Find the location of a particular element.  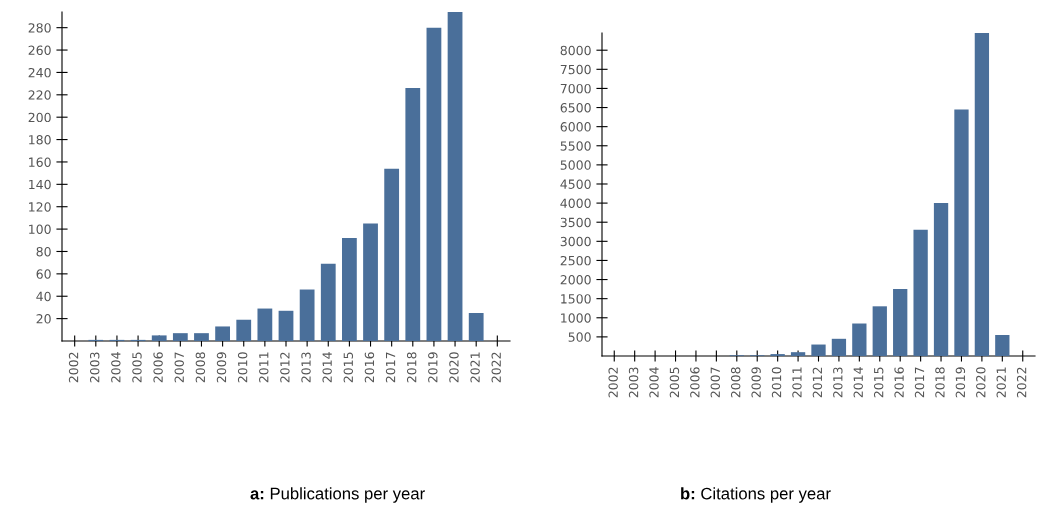

y-tick-label: 3000 is located at coordinates (575, 241).